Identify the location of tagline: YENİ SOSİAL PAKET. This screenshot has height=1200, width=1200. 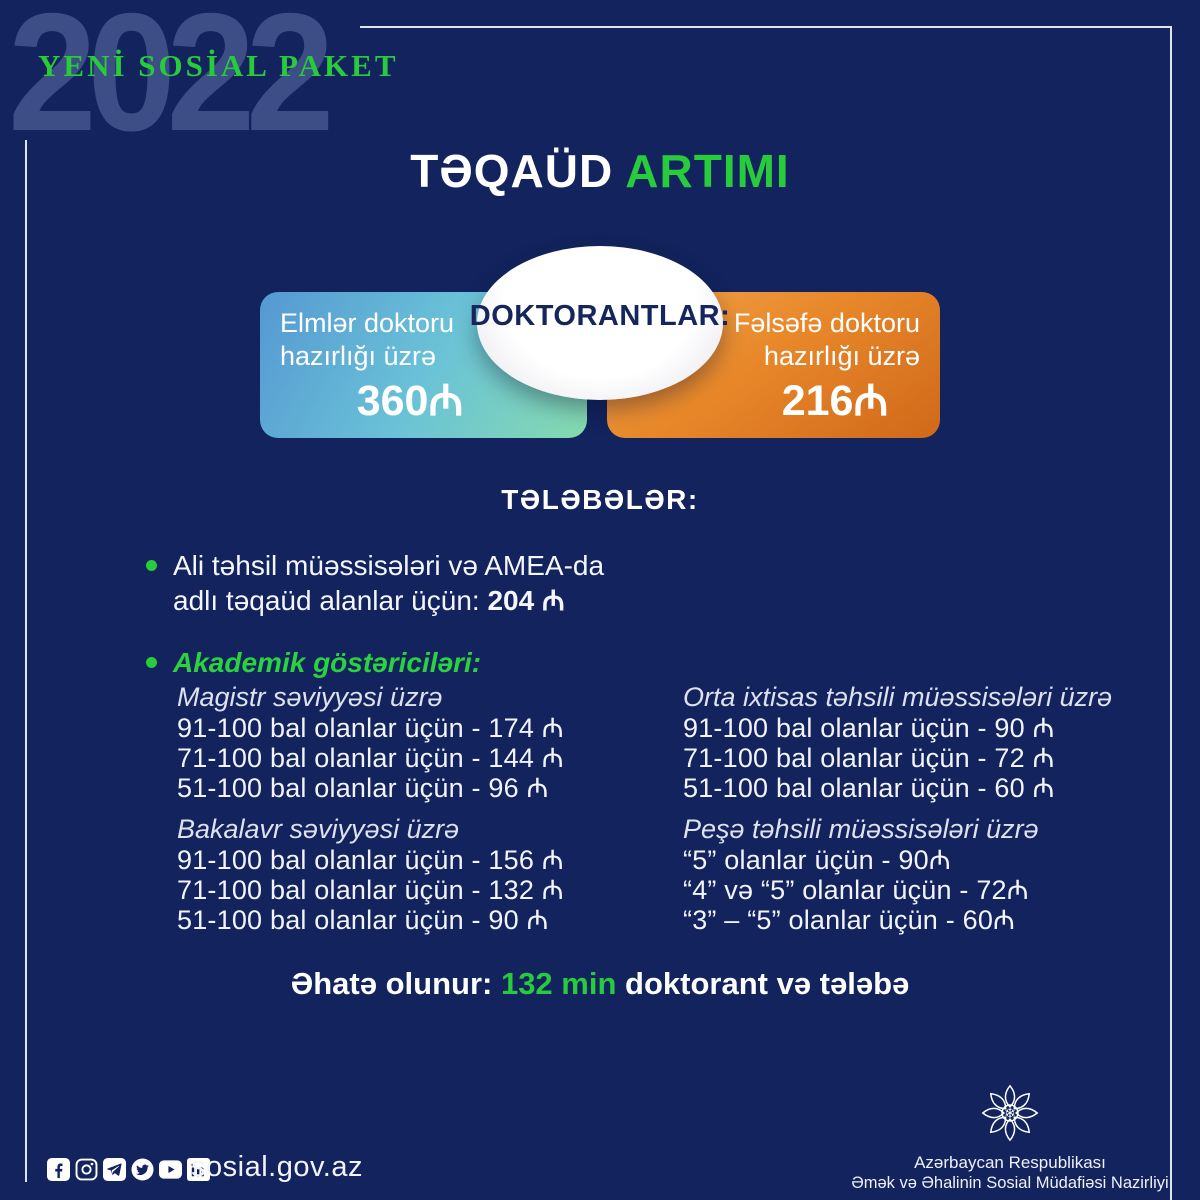
(218, 65).